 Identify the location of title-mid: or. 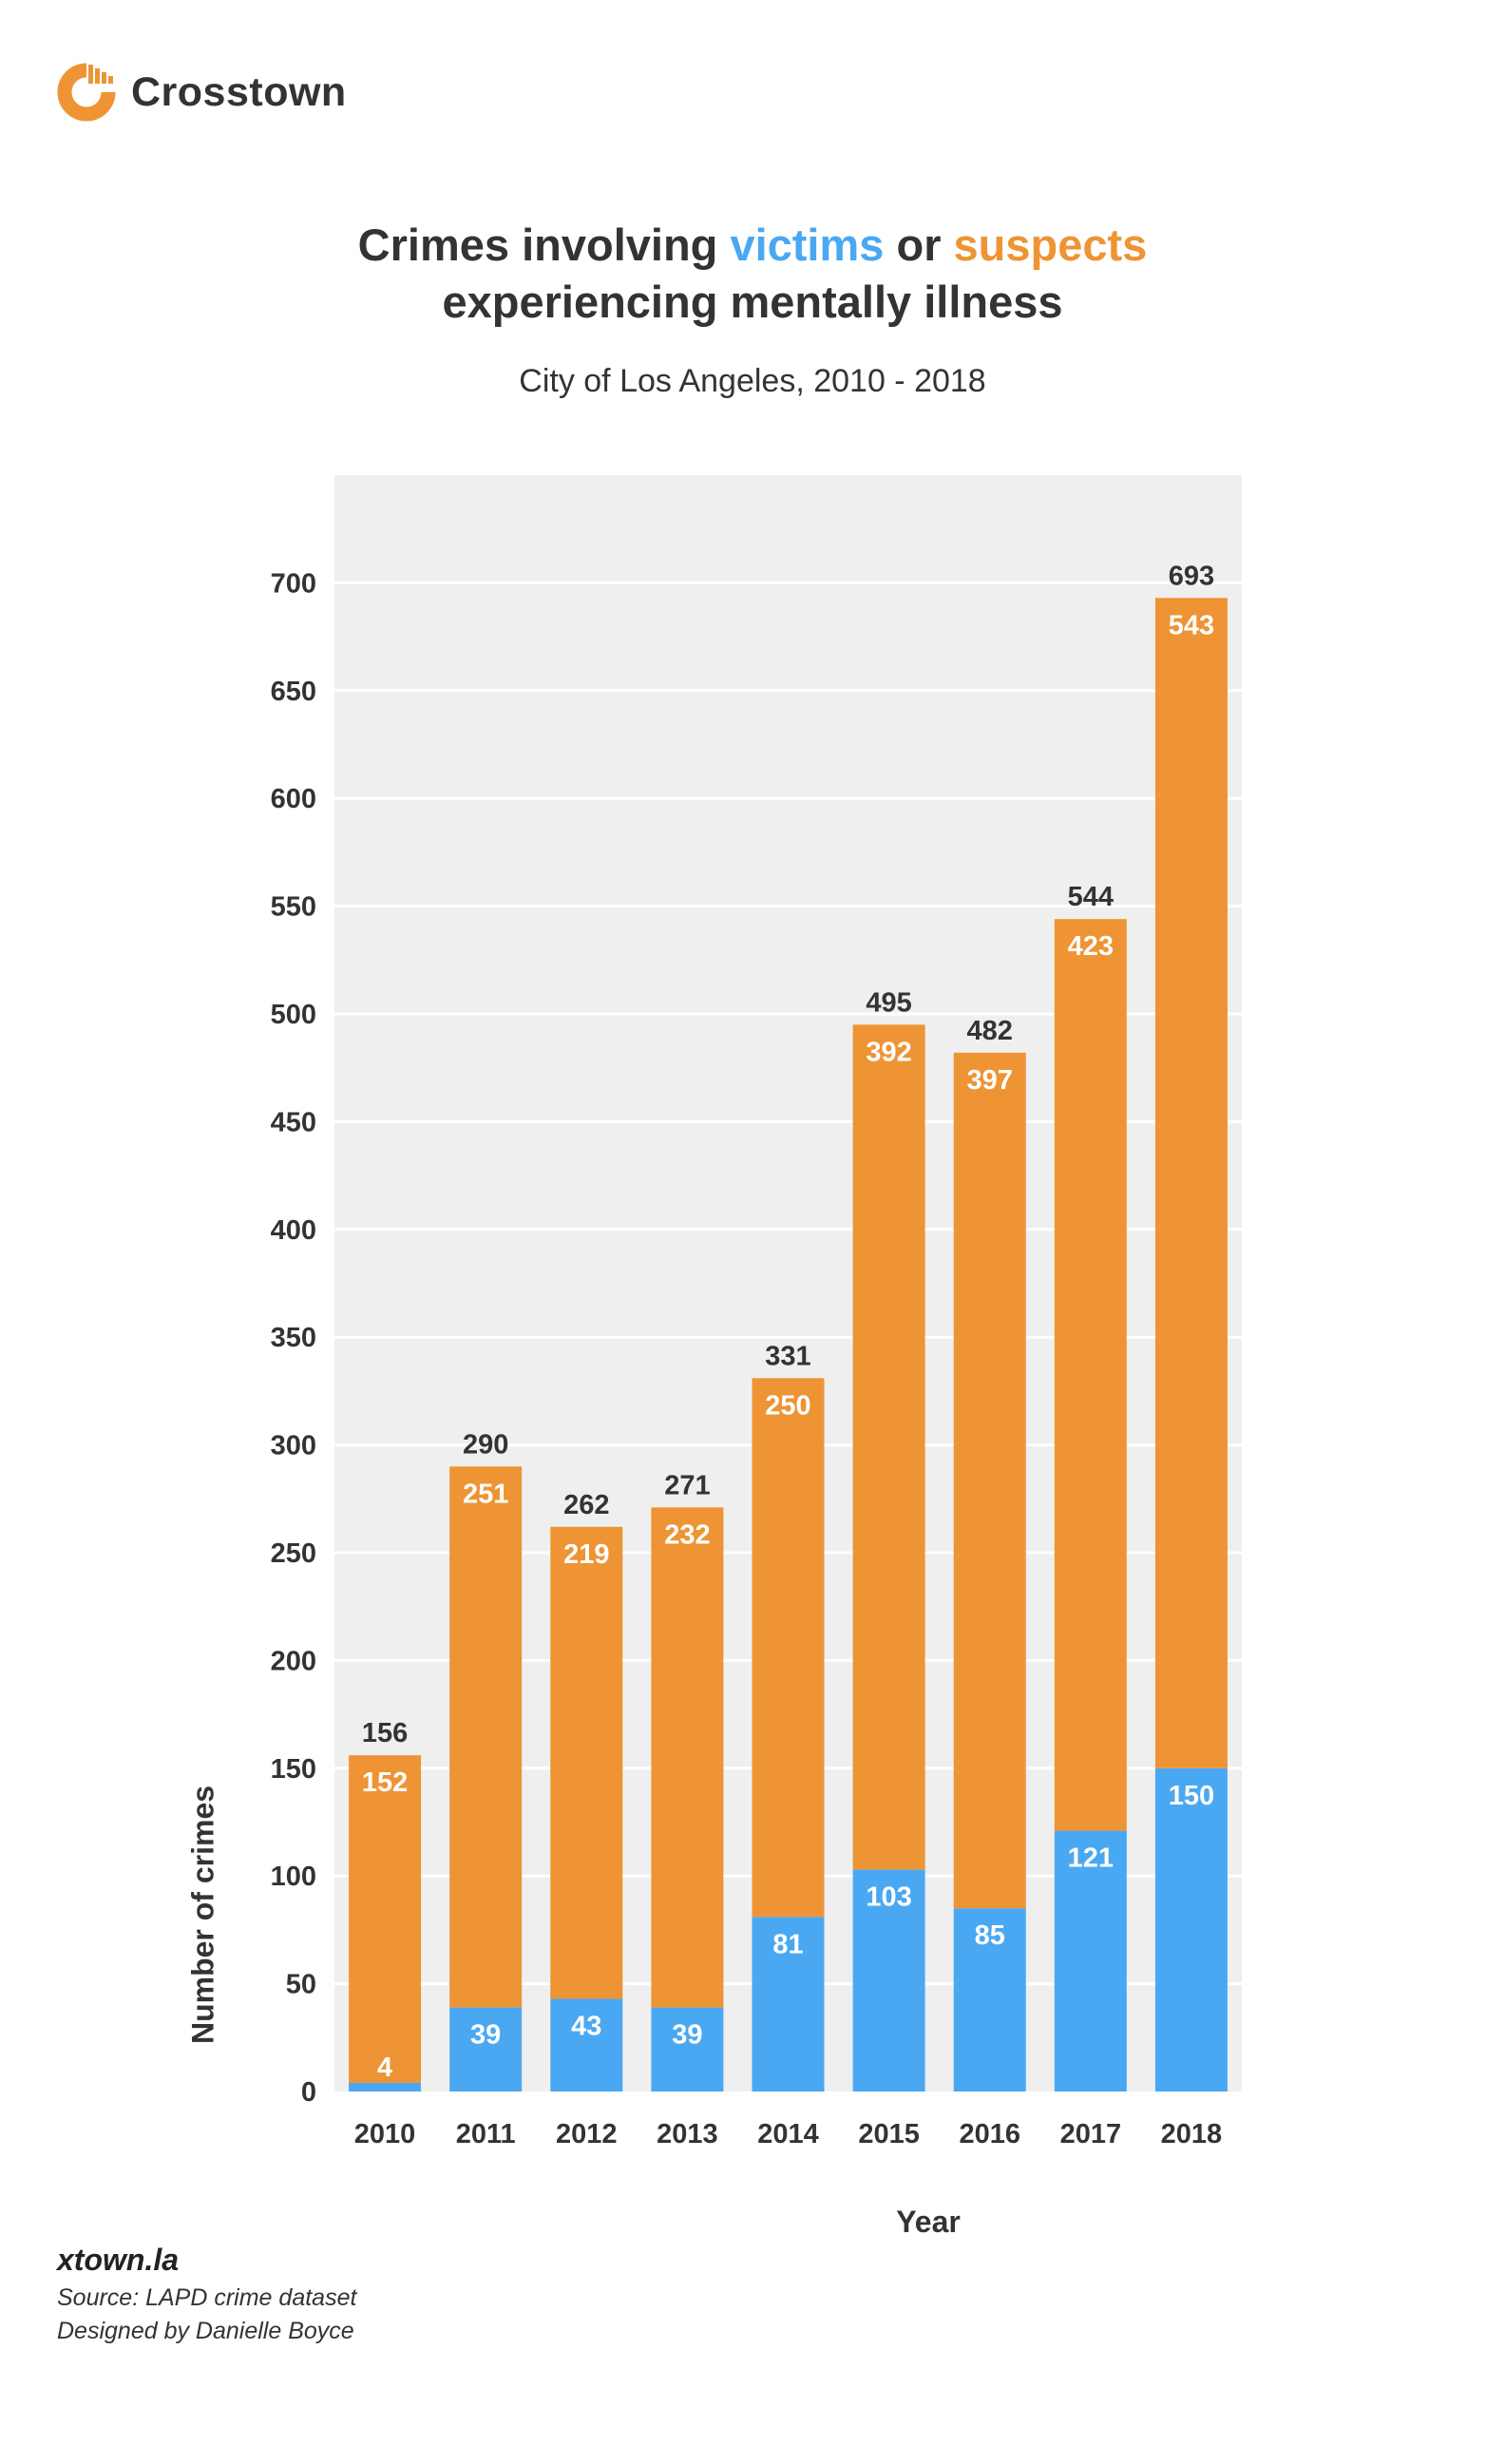
(919, 245).